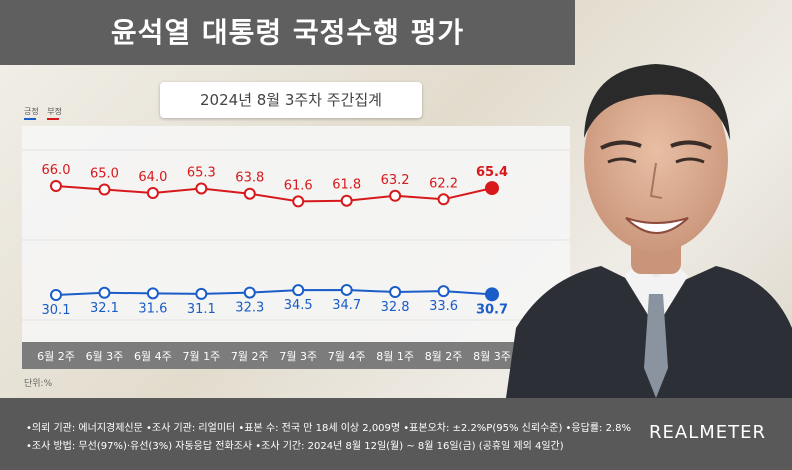 Image resolution: width=792 pixels, height=470 pixels. Describe the element at coordinates (46, 113) in the screenshot. I see `chart-legend: 긍정 부정` at that location.